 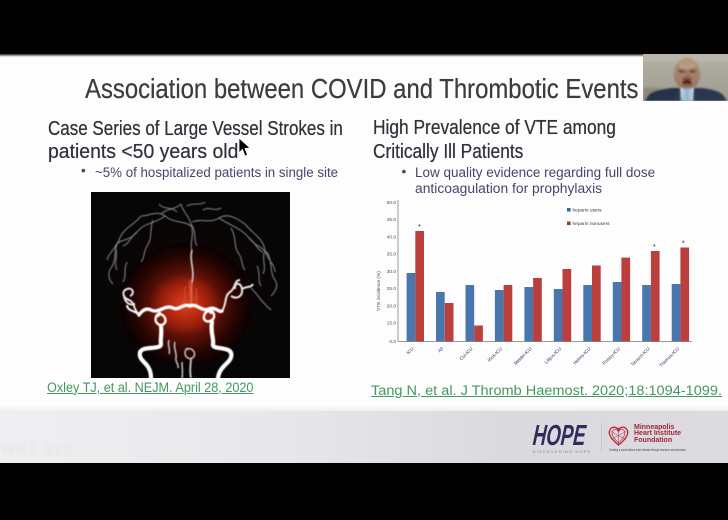 What do you see at coordinates (392, 203) in the screenshot?
I see `svg-text: 50.0` at bounding box center [392, 203].